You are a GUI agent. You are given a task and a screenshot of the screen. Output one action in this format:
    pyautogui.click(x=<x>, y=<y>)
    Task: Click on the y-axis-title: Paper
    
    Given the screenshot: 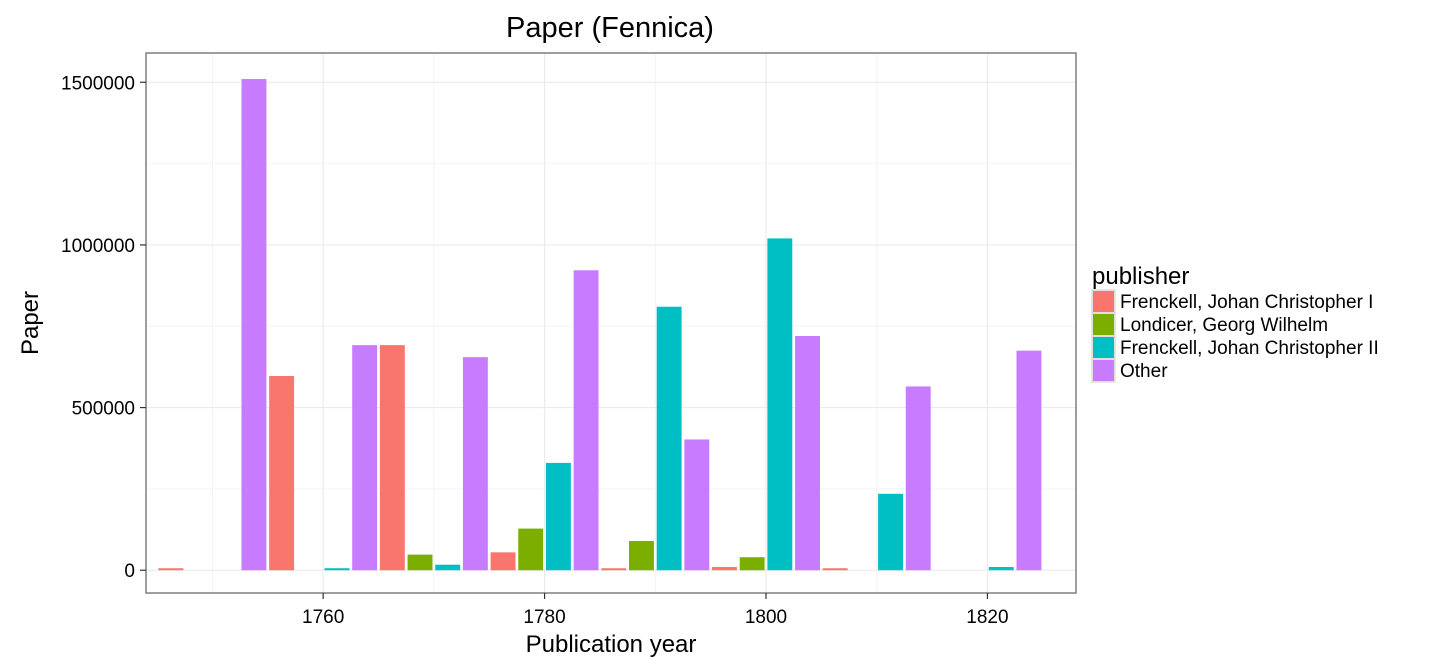 What is the action you would take?
    pyautogui.click(x=30, y=323)
    